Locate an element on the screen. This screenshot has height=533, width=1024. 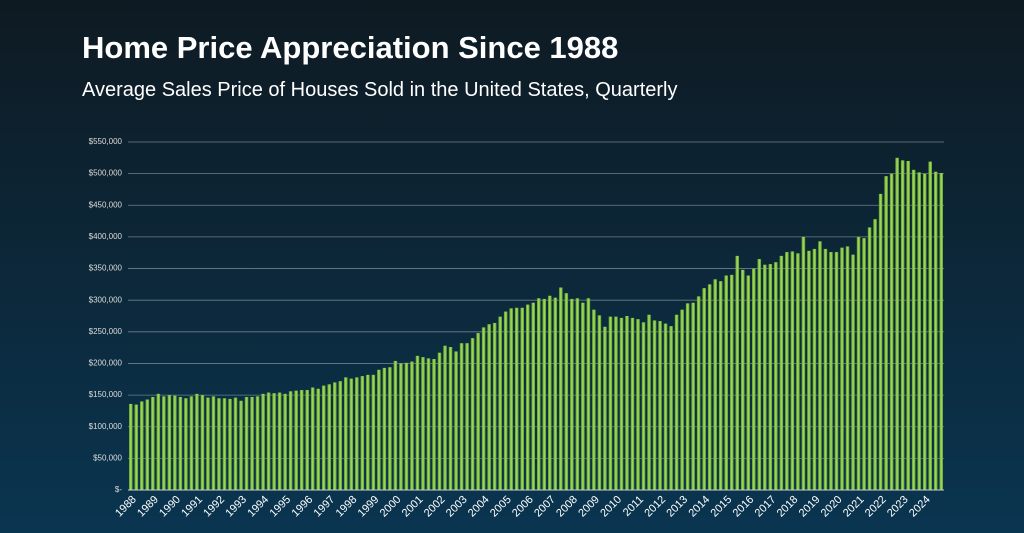
y-tick-label: $100,000 is located at coordinates (106, 426).